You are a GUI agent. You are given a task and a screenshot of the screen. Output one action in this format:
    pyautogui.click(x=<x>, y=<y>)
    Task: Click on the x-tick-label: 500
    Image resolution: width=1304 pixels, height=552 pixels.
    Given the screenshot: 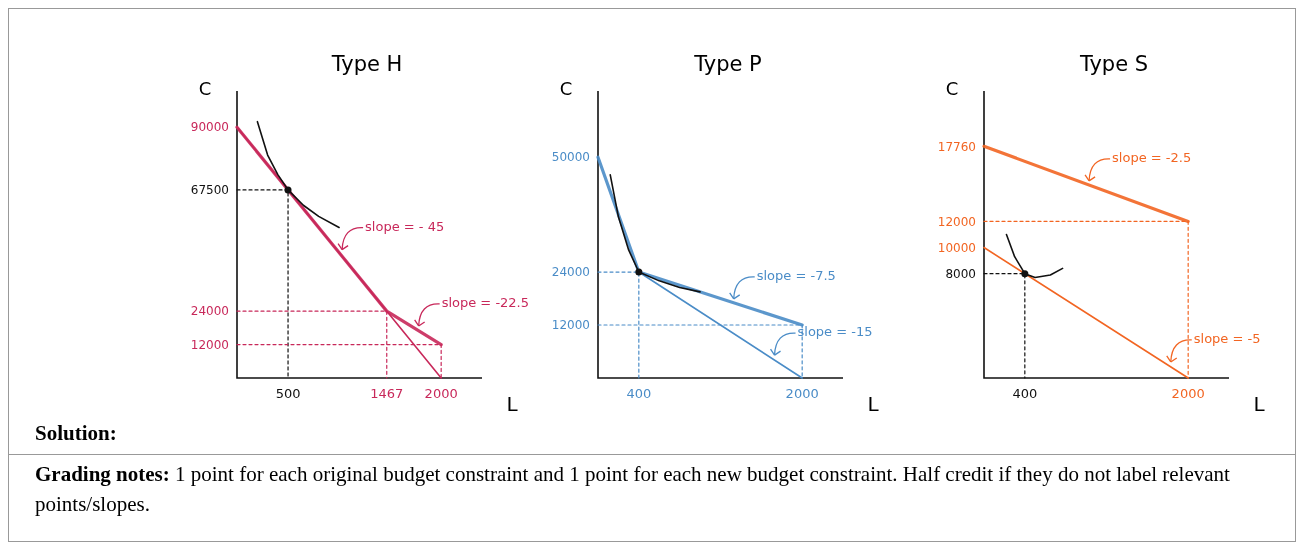 What is the action you would take?
    pyautogui.click(x=288, y=393)
    